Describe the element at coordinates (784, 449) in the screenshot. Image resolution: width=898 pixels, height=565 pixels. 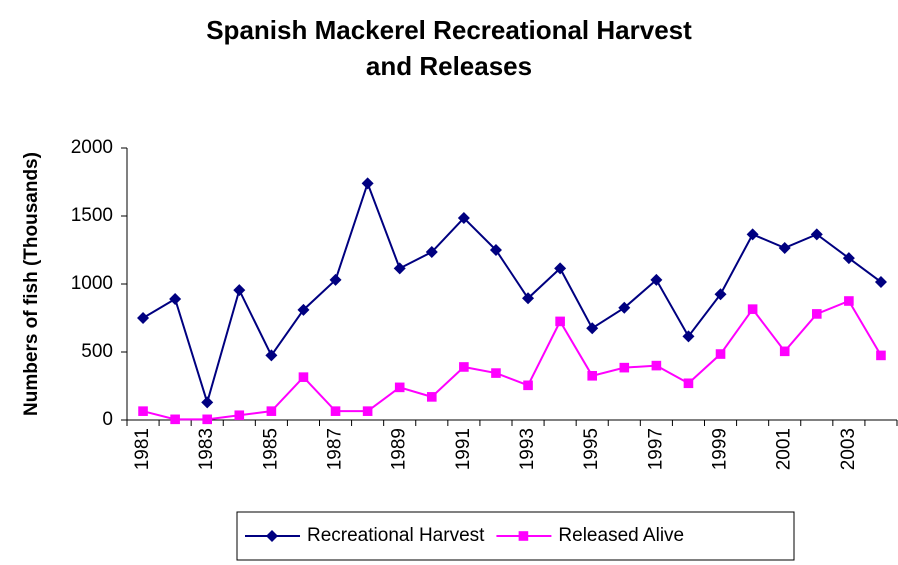
I see `x-tick-label: 2001` at that location.